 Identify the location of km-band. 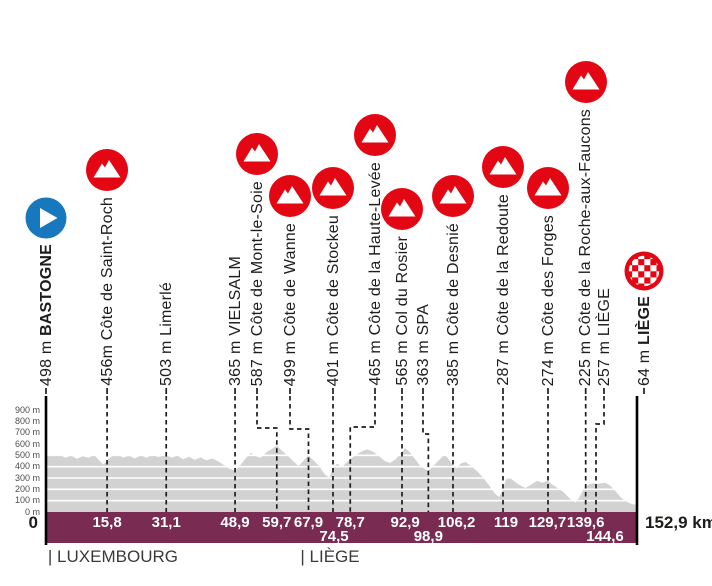
(341, 527).